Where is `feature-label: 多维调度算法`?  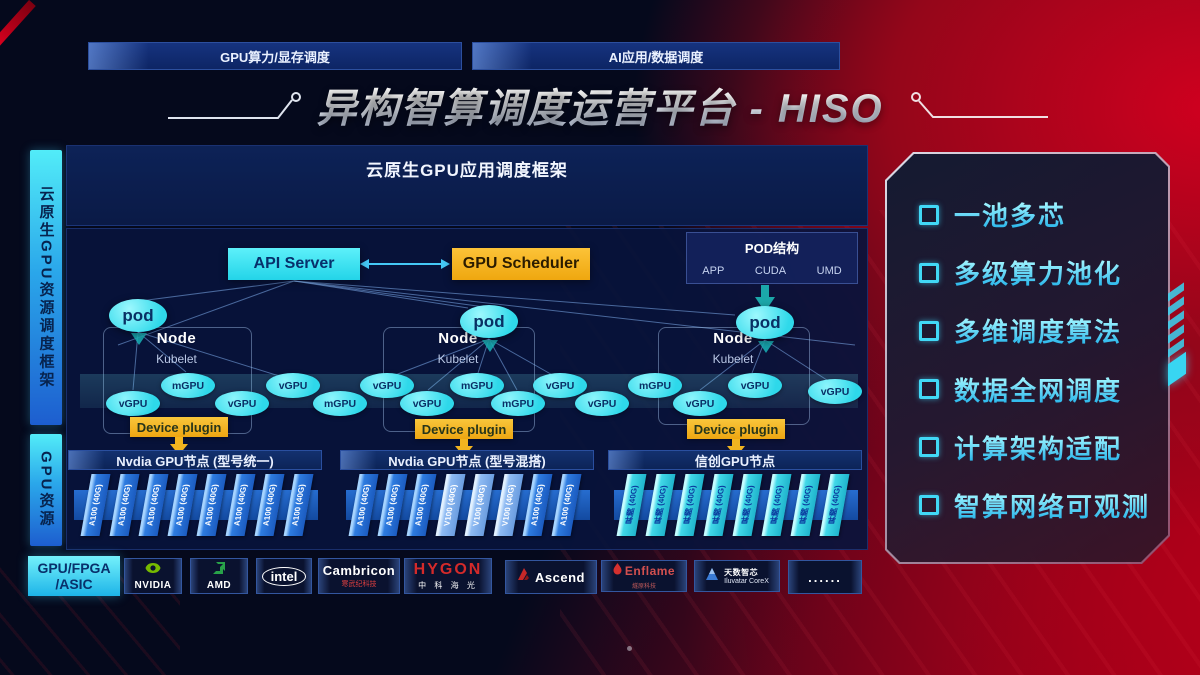
feature-label: 多维调度算法 is located at coordinates (1038, 330).